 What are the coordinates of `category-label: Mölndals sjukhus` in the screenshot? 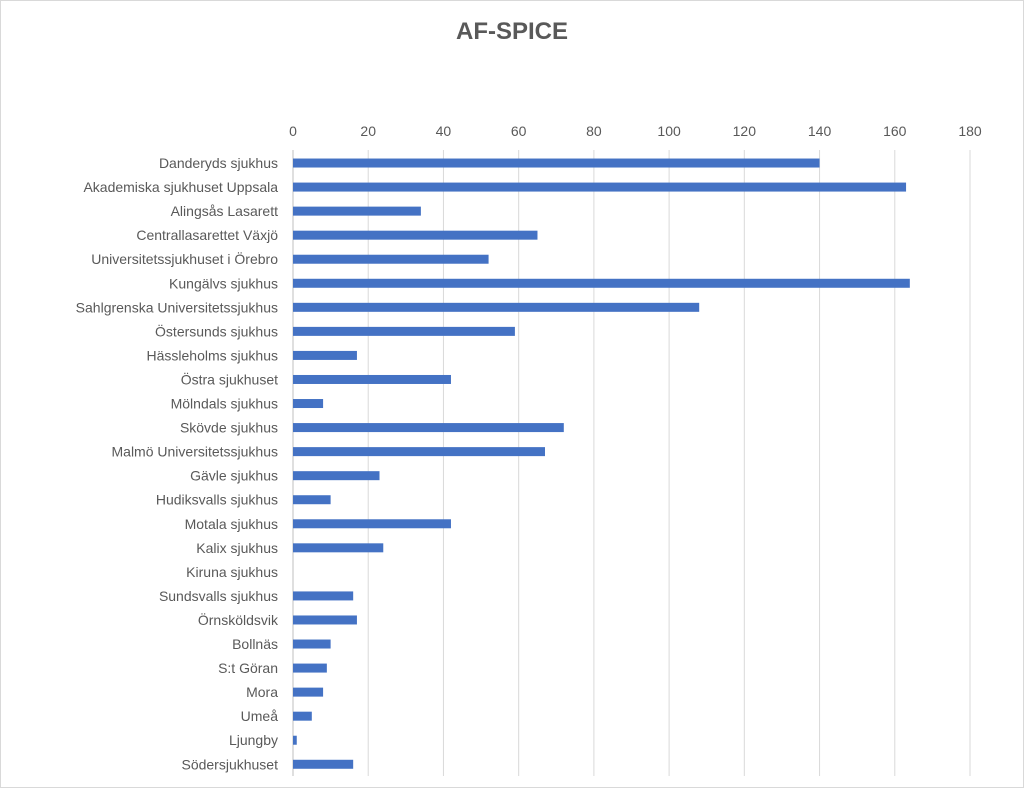 It's located at (224, 404).